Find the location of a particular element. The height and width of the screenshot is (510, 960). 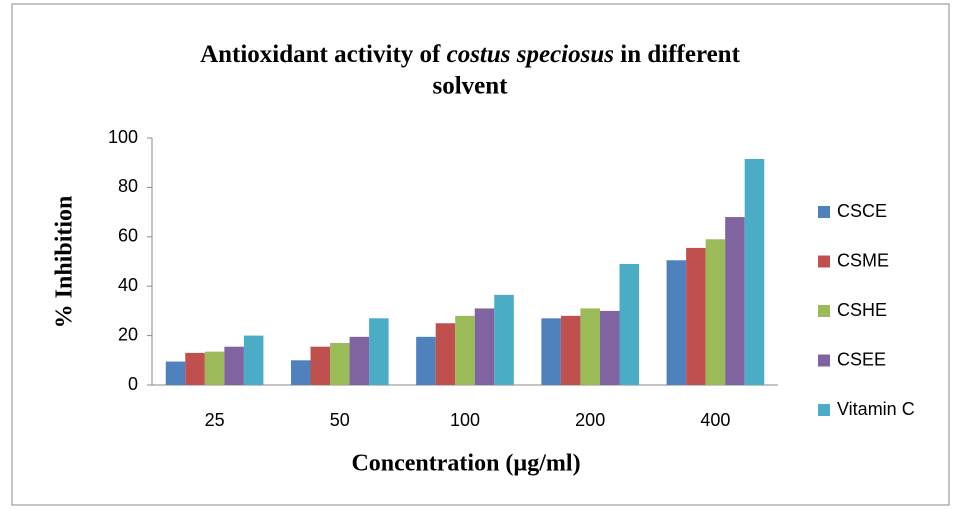

y-axis-title: % Inhibition is located at coordinates (65, 262).